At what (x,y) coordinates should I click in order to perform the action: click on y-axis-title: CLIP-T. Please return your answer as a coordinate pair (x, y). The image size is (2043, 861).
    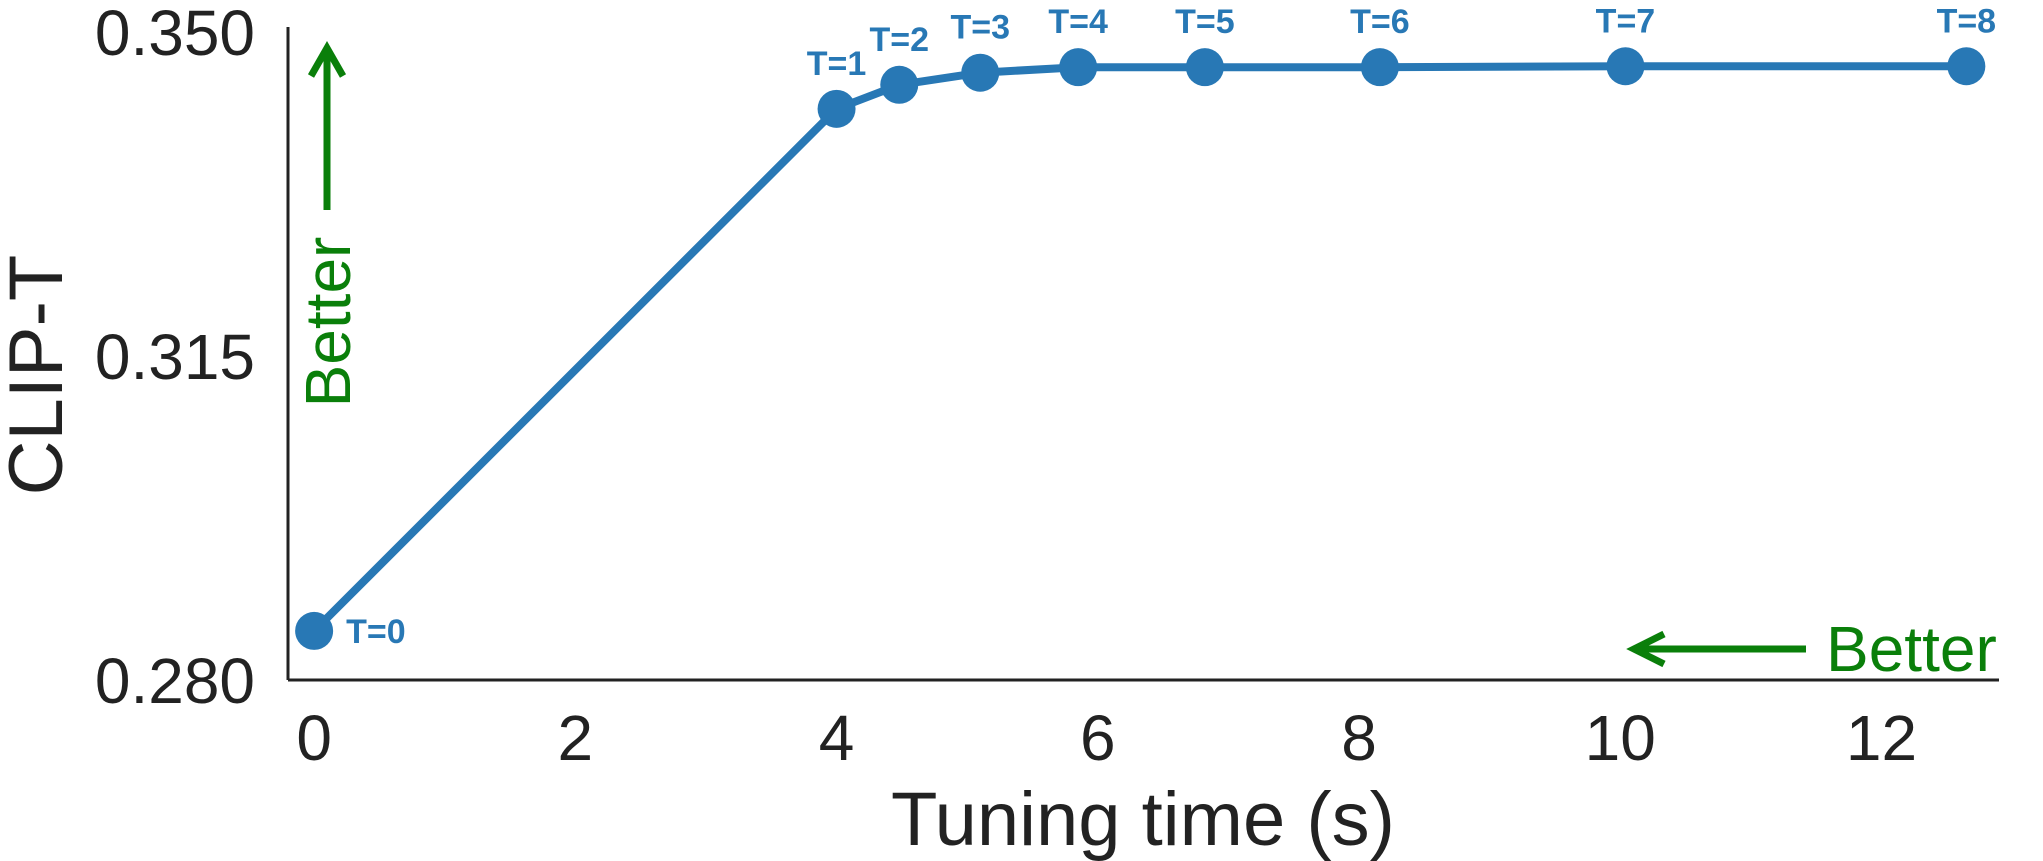
    Looking at the image, I should click on (39, 375).